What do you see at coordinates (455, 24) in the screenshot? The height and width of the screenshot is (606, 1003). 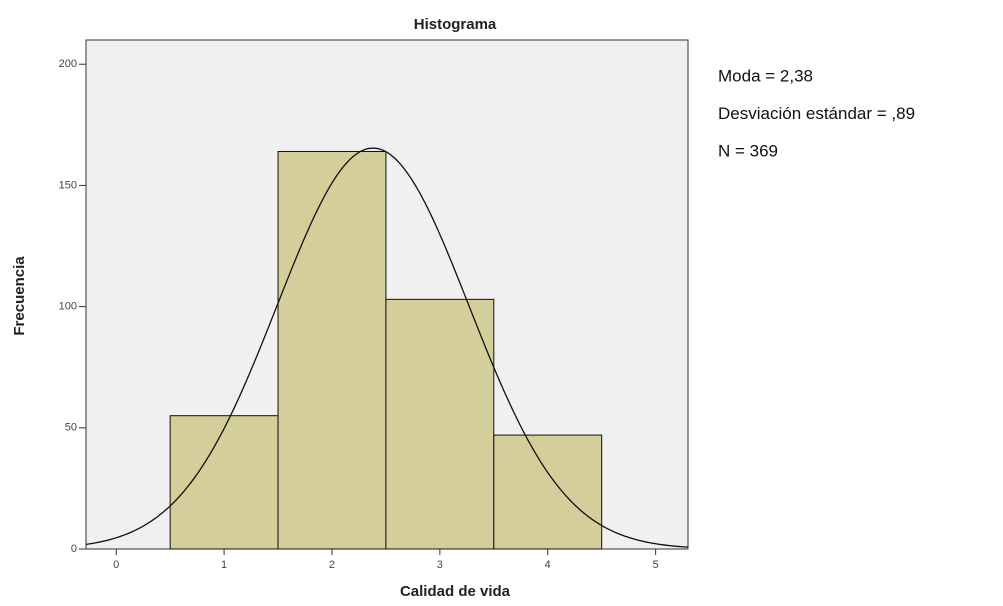 I see `chart-title: Histograma` at bounding box center [455, 24].